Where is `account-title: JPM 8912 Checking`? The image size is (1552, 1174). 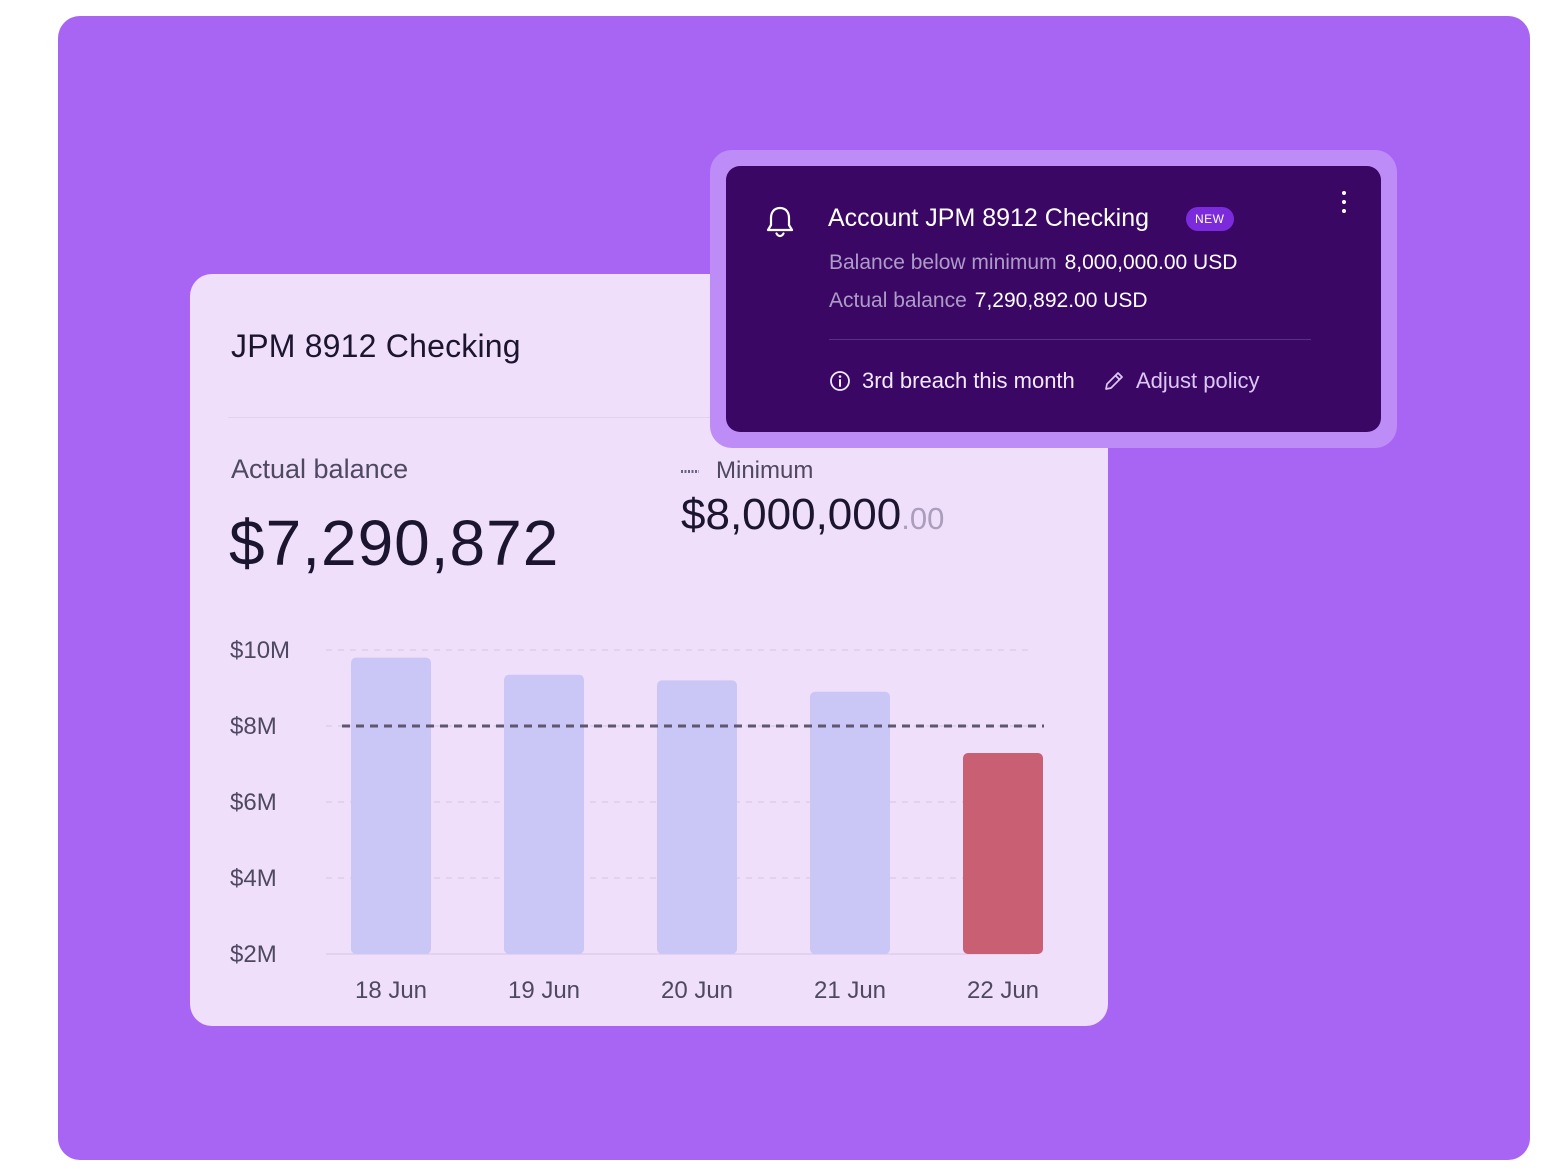 account-title: JPM 8912 Checking is located at coordinates (376, 346).